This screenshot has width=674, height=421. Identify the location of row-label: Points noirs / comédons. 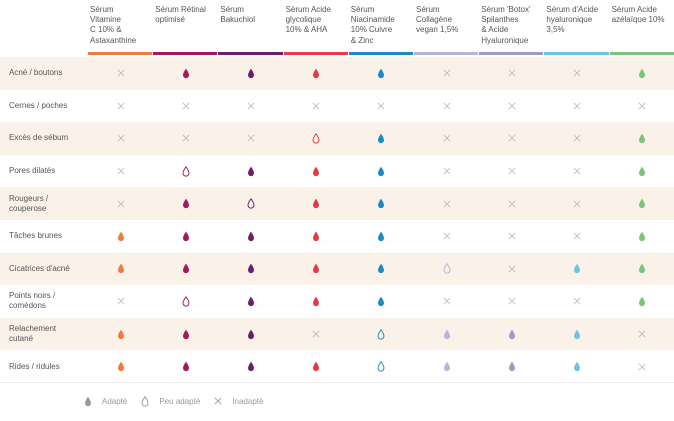
(32, 301).